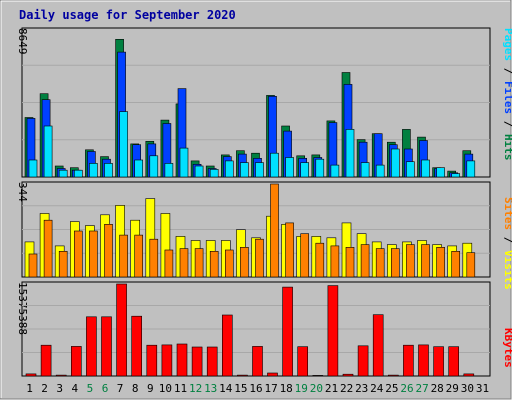 The height and width of the screenshot is (400, 512). What do you see at coordinates (120, 388) in the screenshot?
I see `x-tick-label: 7` at bounding box center [120, 388].